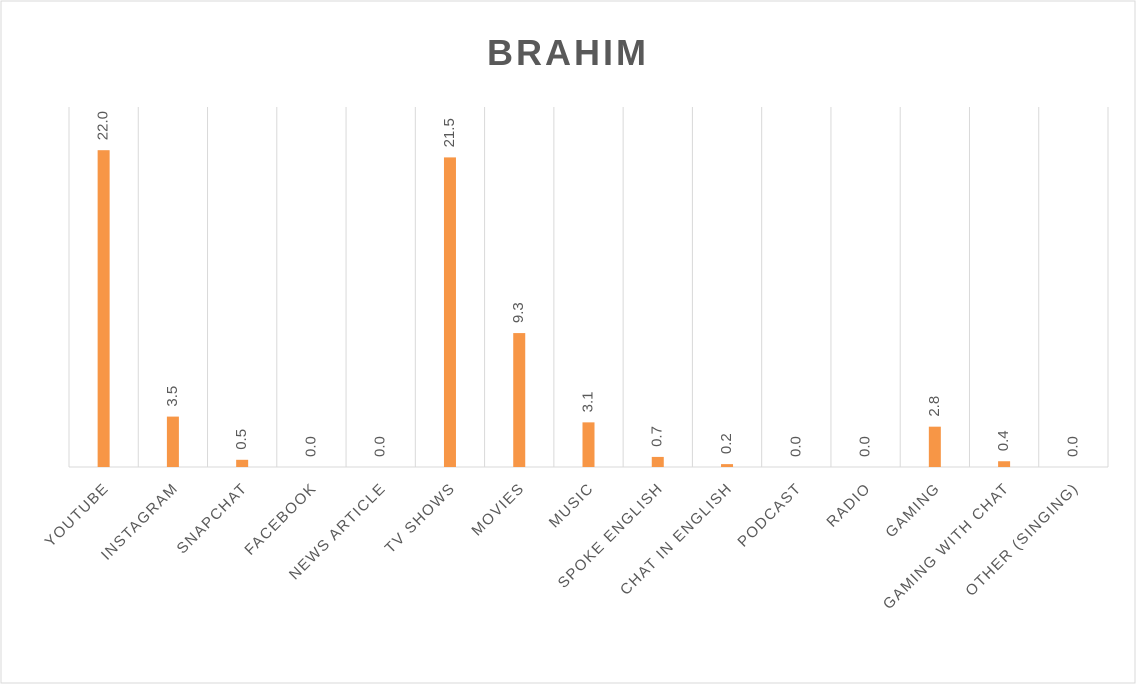 The width and height of the screenshot is (1136, 684). I want to click on data-label: 0.5, so click(241, 439).